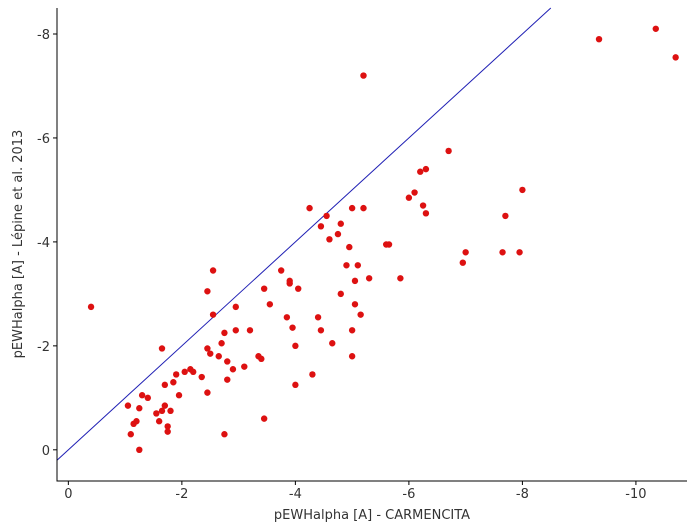 Image resolution: width=687 pixels, height=526 pixels. I want to click on y-tick-label: 0, so click(46, 451).